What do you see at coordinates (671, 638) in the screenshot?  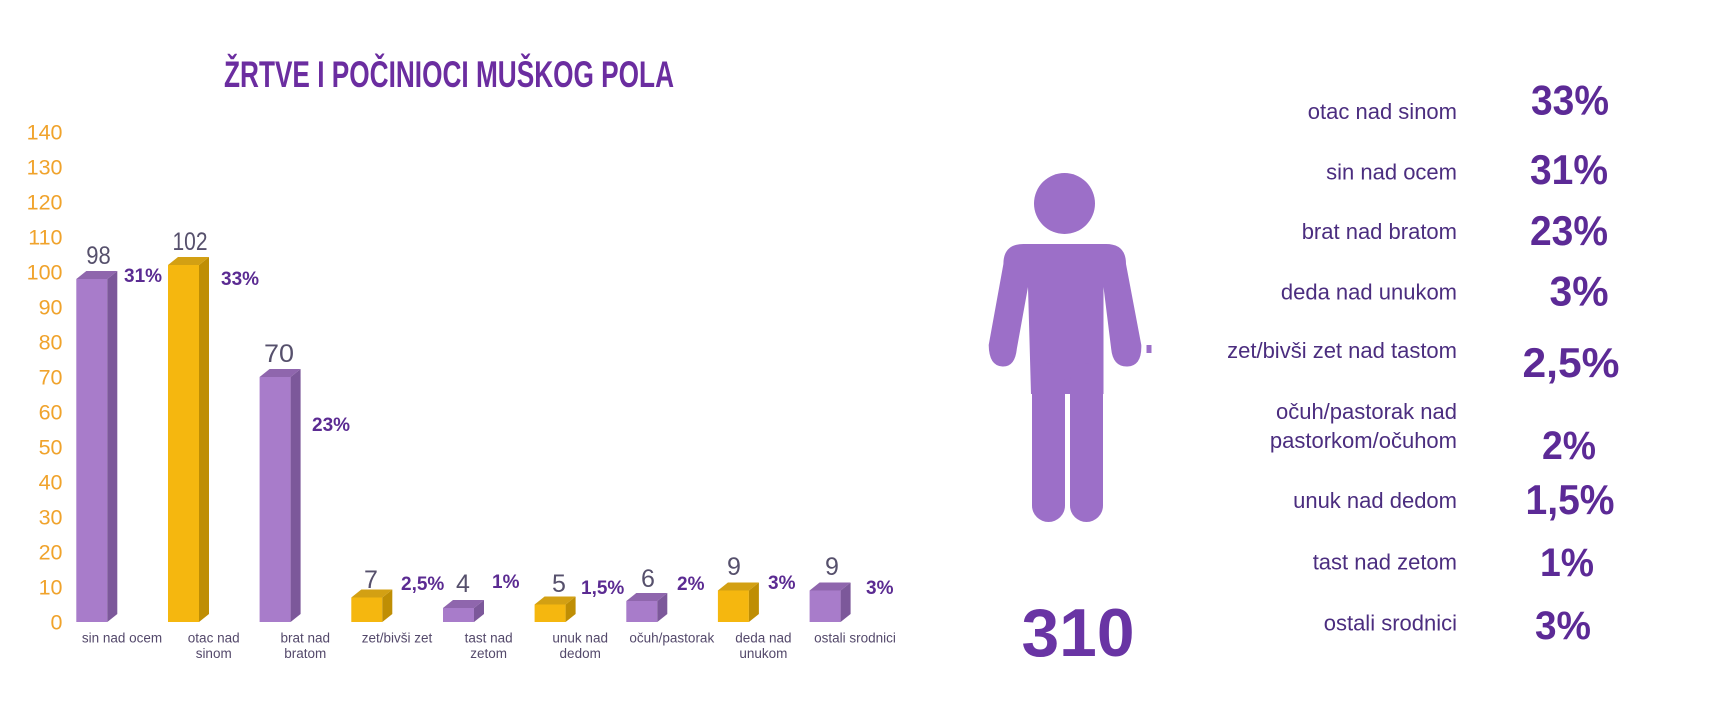 I see `svg-text: očuh/pastorak` at bounding box center [671, 638].